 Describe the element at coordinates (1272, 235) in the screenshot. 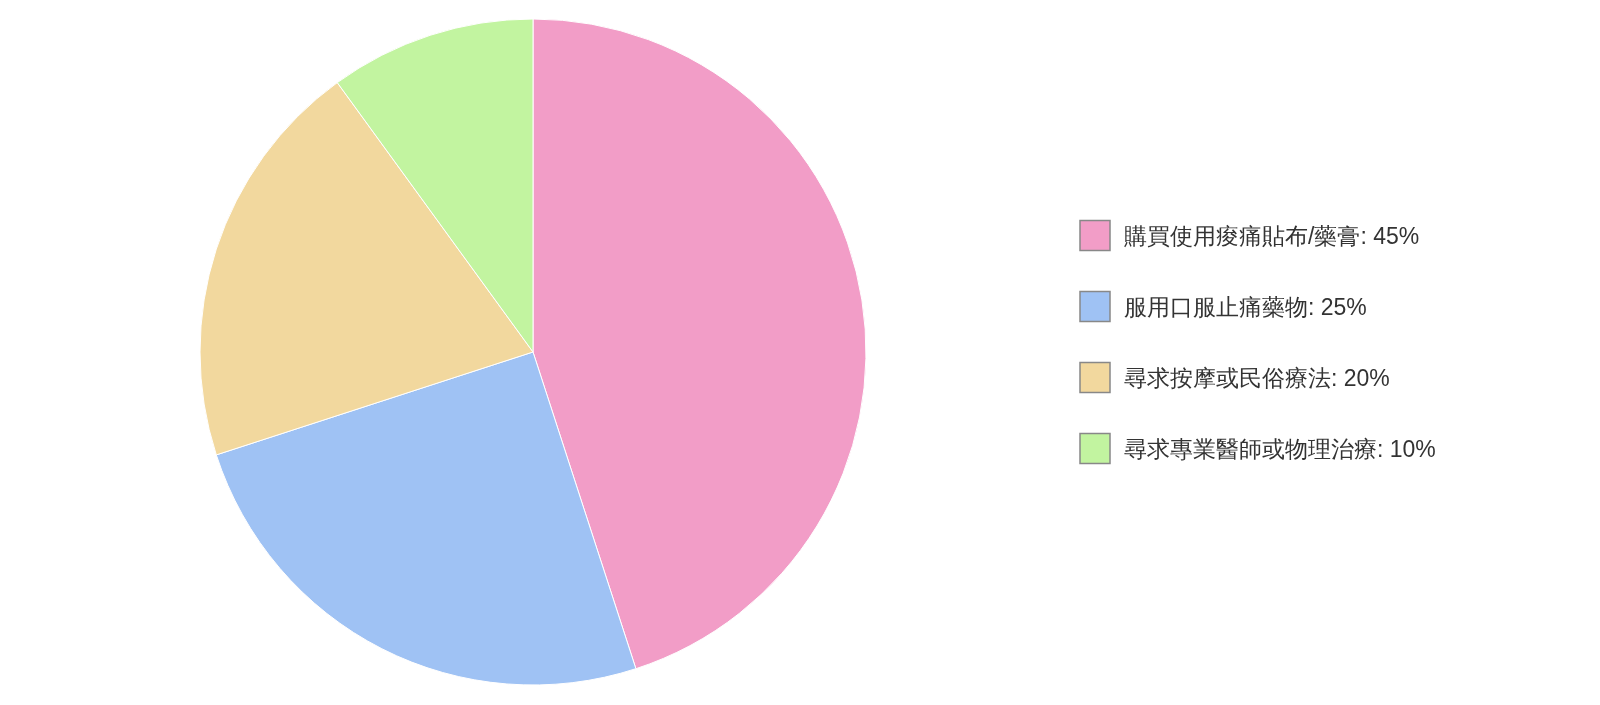

I see `legend-label: 購買使用痠痛貼布/藥膏: 45%` at that location.